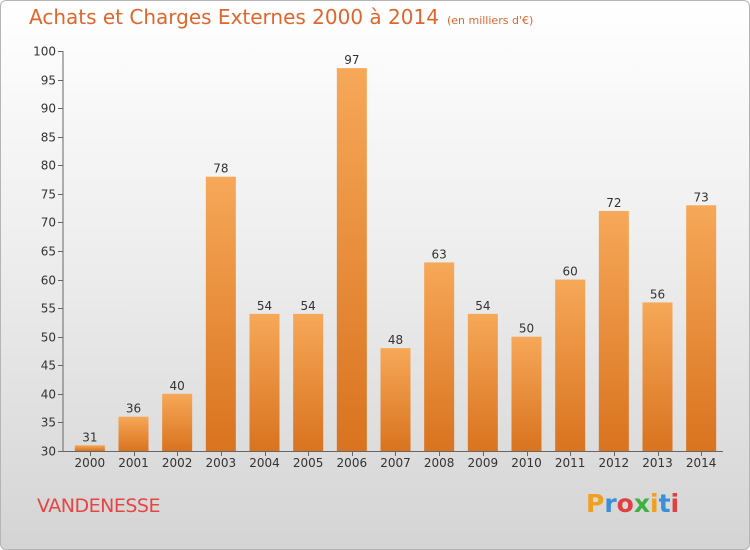  Describe the element at coordinates (439, 254) in the screenshot. I see `data-label: 63` at that location.